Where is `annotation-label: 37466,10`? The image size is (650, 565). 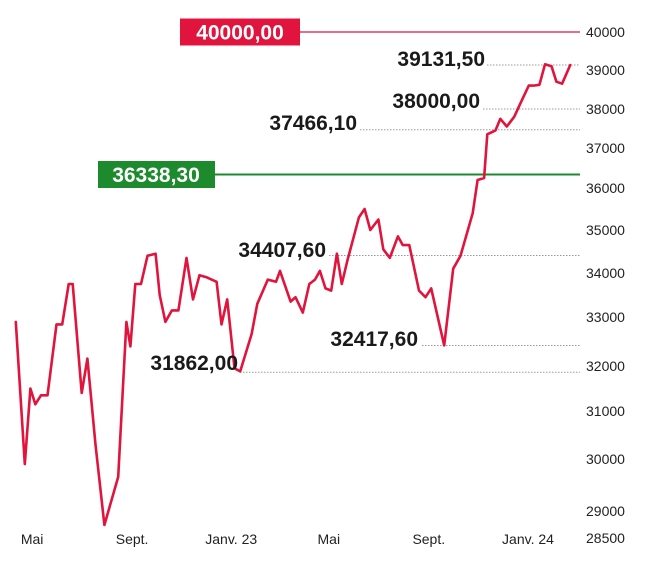
annotation-label: 37466,10 is located at coordinates (313, 123).